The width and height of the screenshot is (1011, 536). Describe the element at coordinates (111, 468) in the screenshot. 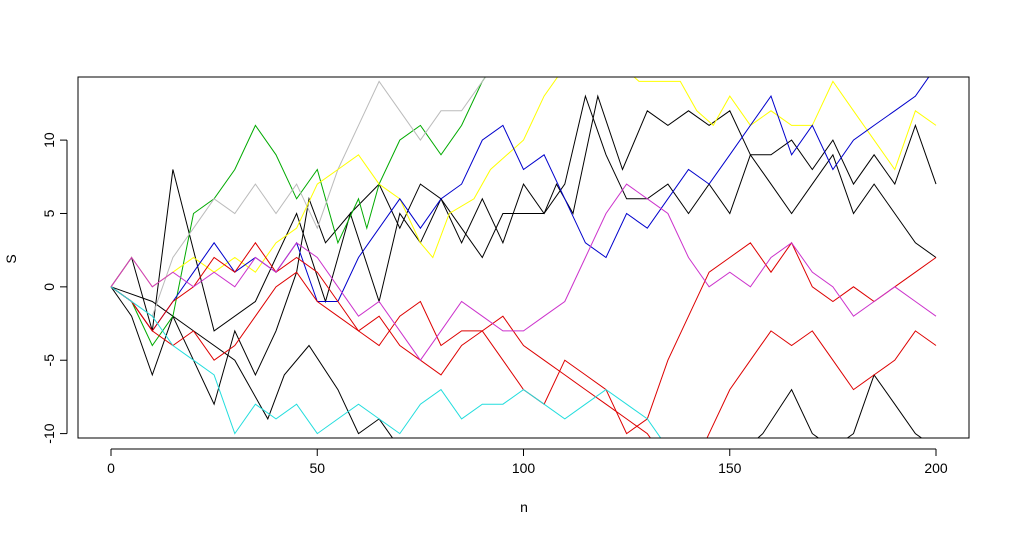

I see `x-tick-label: 0` at that location.